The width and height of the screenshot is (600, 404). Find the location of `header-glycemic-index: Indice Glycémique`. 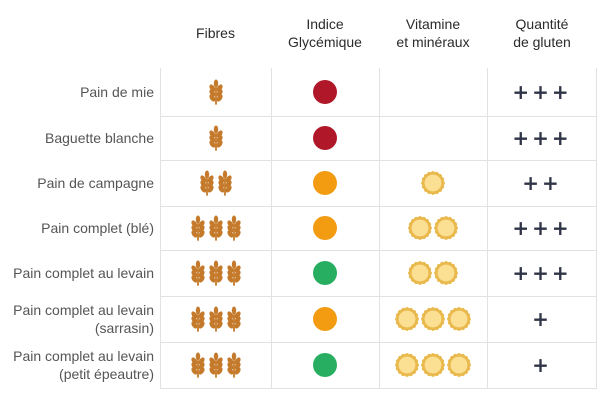

header-glycemic-index: Indice Glycémique is located at coordinates (325, 33).